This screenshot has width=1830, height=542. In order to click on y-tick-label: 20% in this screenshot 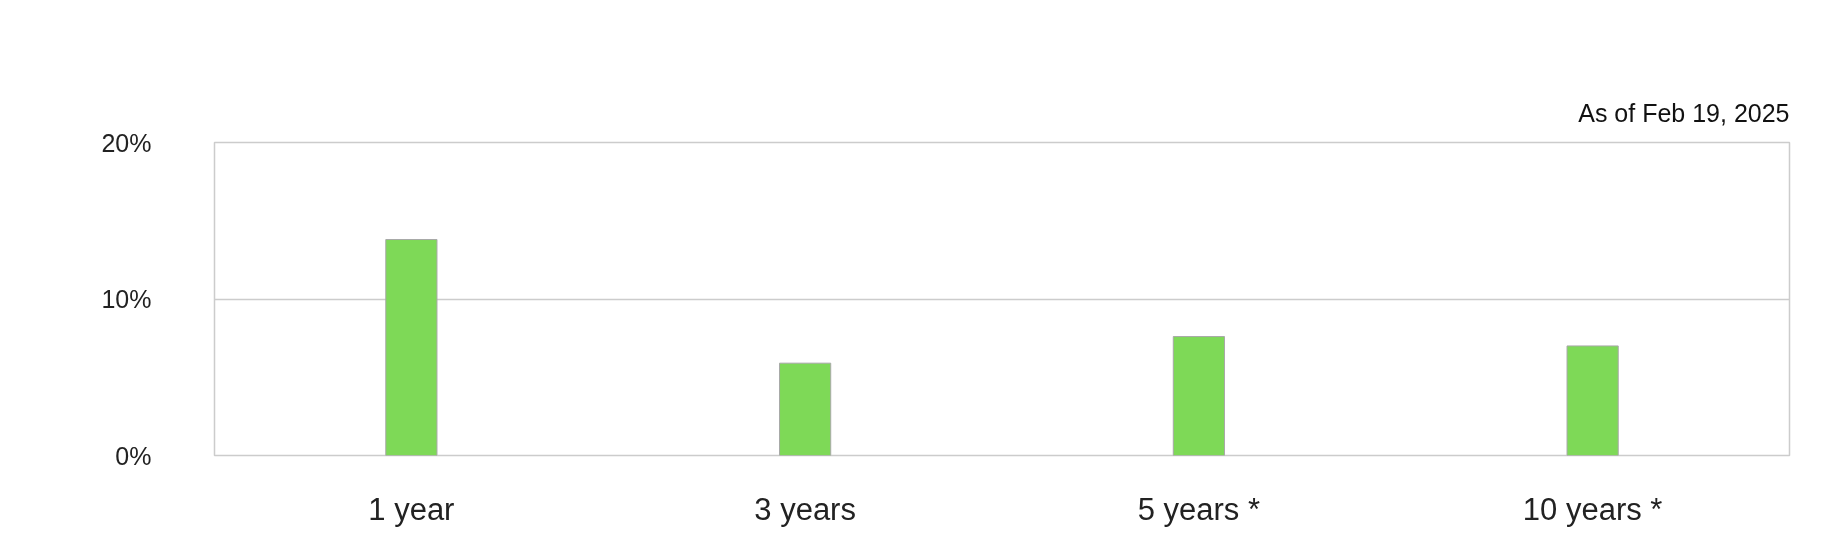, I will do `click(126, 142)`.